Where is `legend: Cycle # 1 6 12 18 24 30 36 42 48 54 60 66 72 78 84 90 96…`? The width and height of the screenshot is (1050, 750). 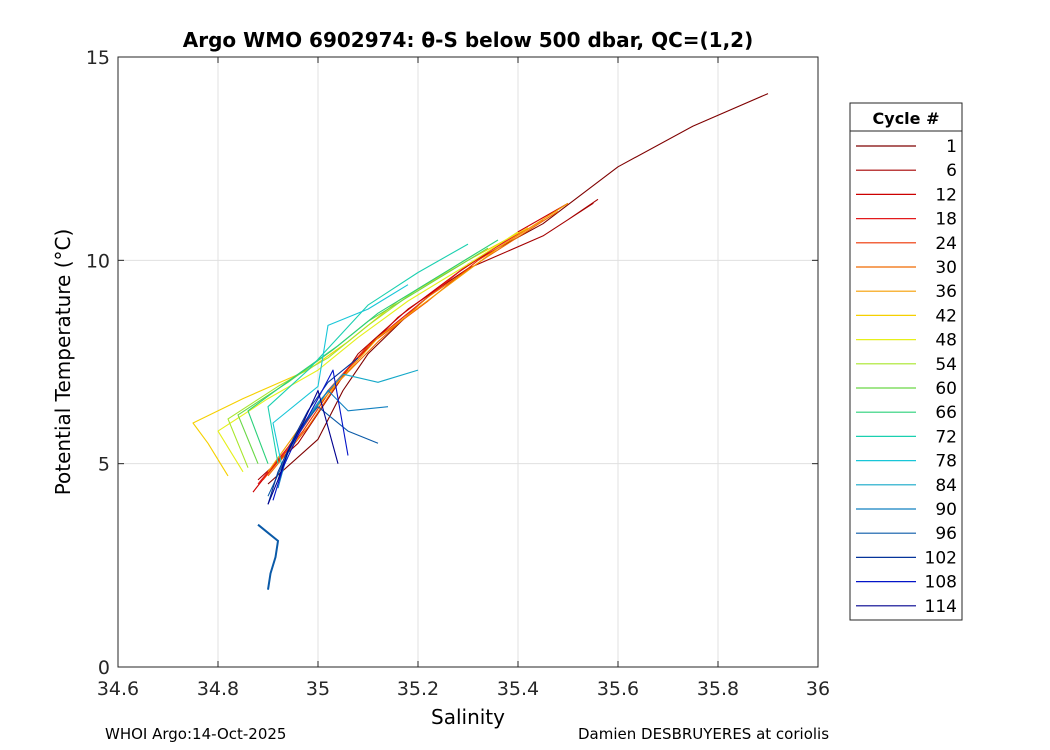
legend: Cycle # 1 6 12 18 24 30 36 42 48 54 60 66 72 78 84 90 96… is located at coordinates (906, 361).